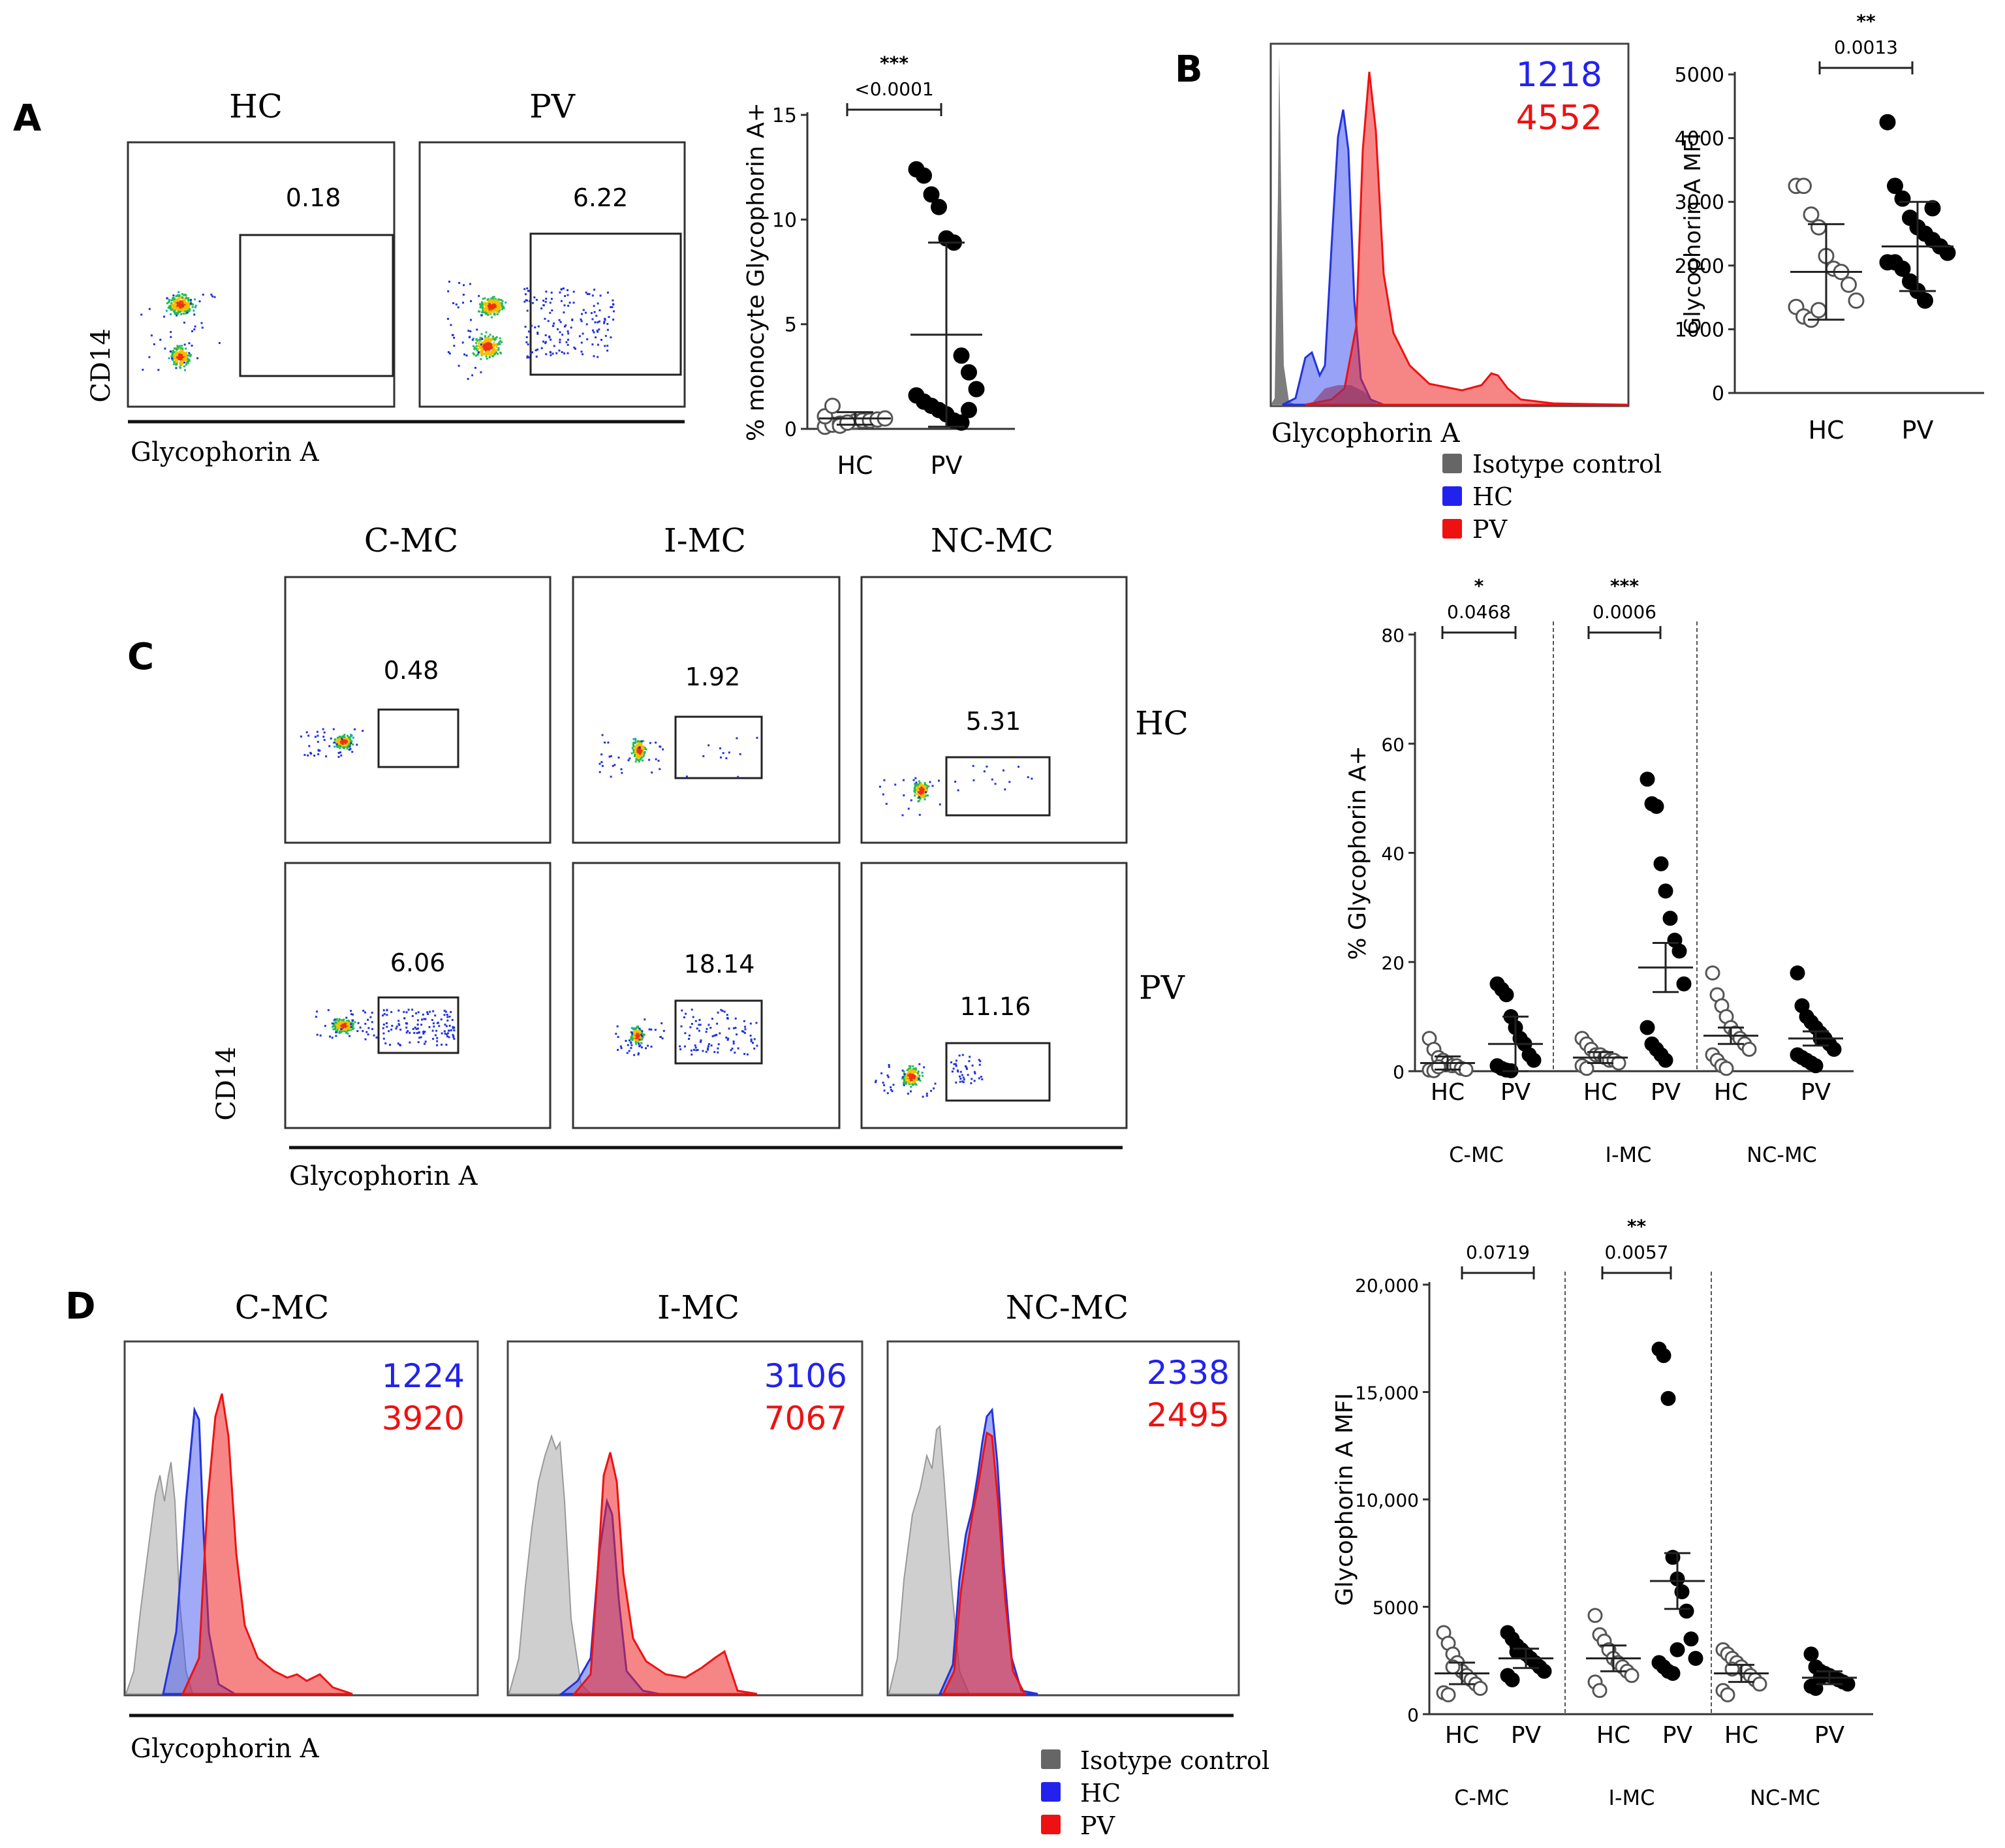 The image size is (2005, 1848). What do you see at coordinates (550, 1564) in the screenshot?
I see `hist-isotype` at bounding box center [550, 1564].